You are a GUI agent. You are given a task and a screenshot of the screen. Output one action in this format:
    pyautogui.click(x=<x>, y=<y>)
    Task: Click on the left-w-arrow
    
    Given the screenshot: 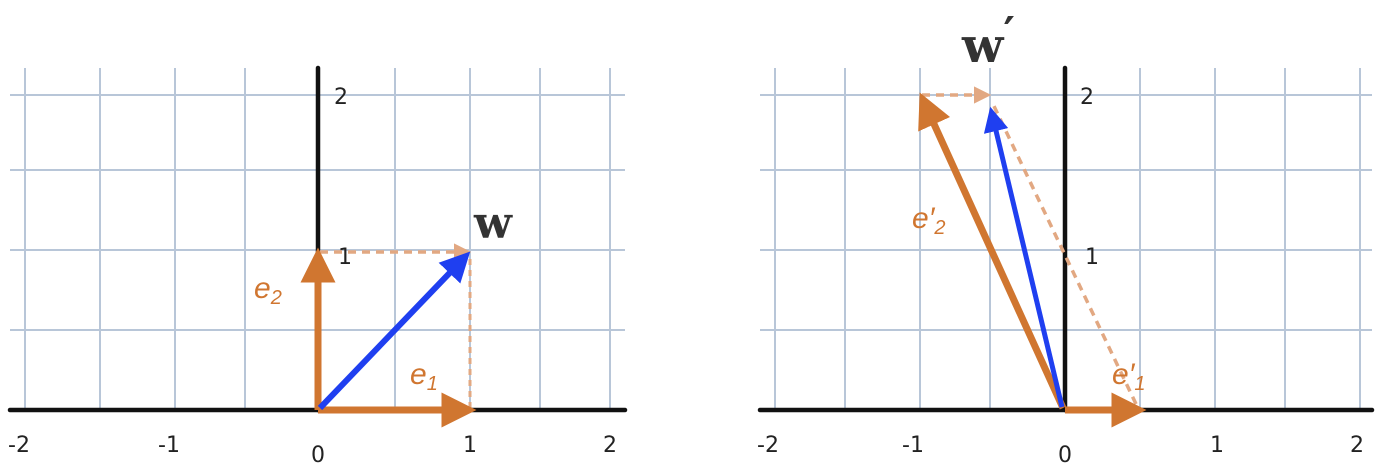 What is the action you would take?
    pyautogui.click(x=394, y=331)
    